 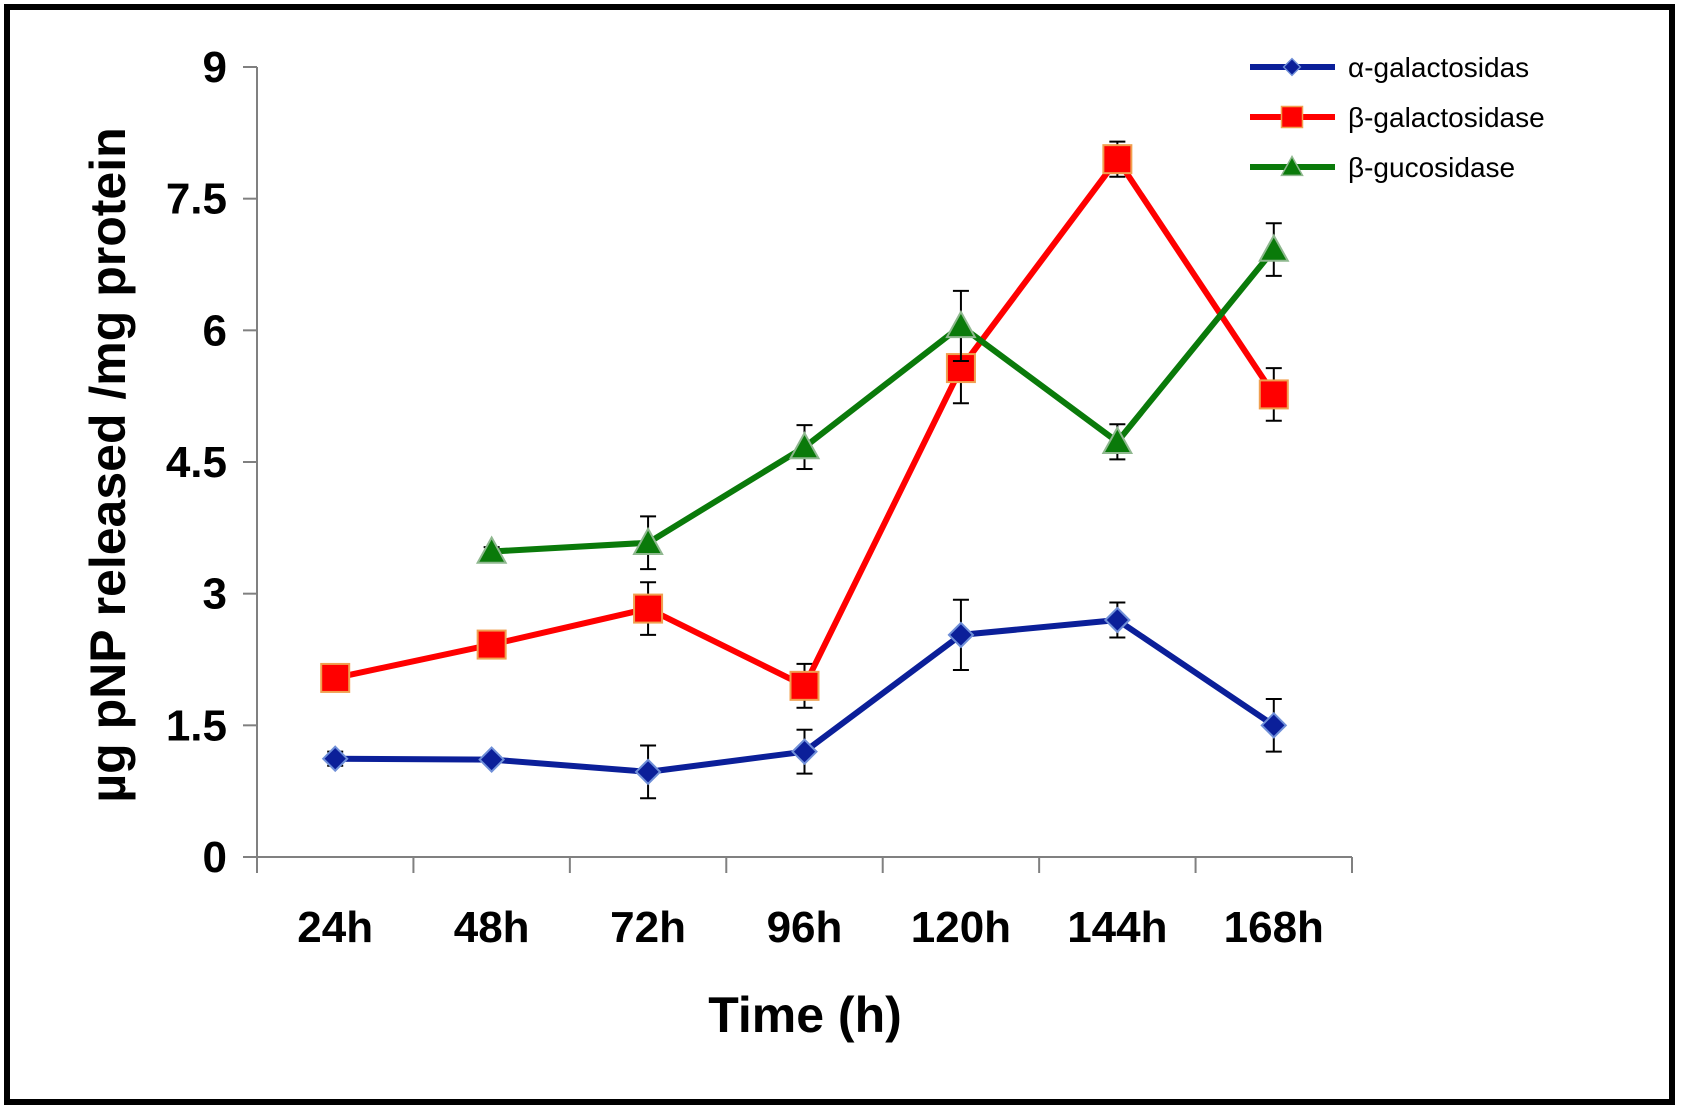 I want to click on x-tick-label: 72h, so click(x=648, y=927).